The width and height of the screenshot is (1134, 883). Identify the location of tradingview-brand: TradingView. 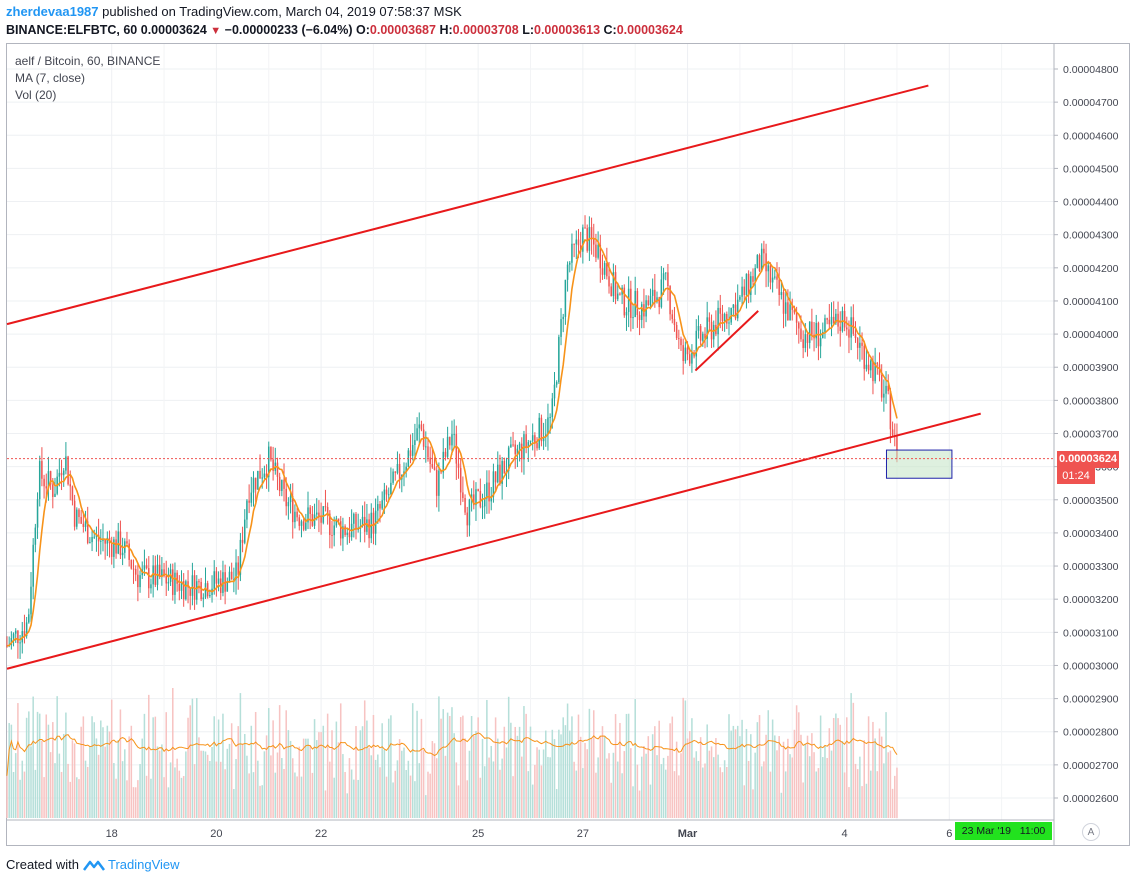
(143, 864).